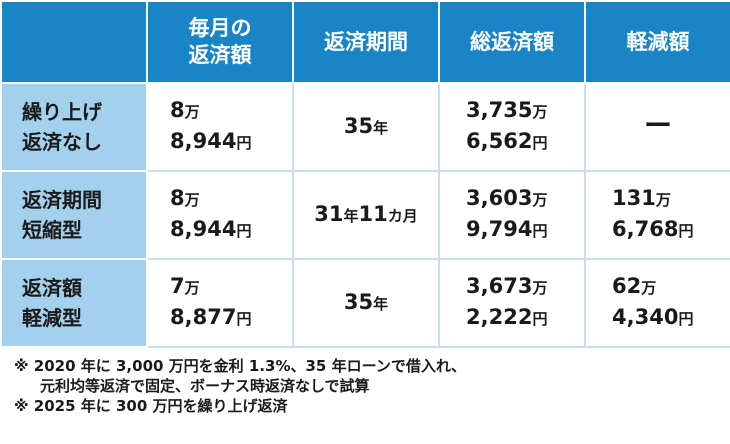 This screenshot has width=730, height=444. I want to click on cell-total: 3,673万 2,222円, so click(512, 303).